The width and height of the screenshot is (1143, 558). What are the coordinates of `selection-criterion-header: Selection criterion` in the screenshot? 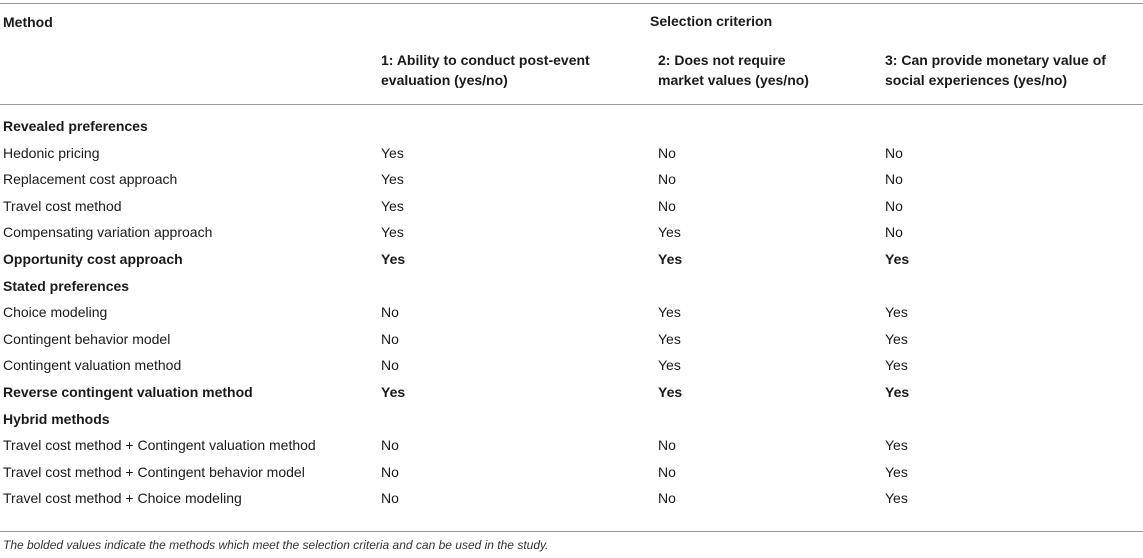 It's located at (711, 21).